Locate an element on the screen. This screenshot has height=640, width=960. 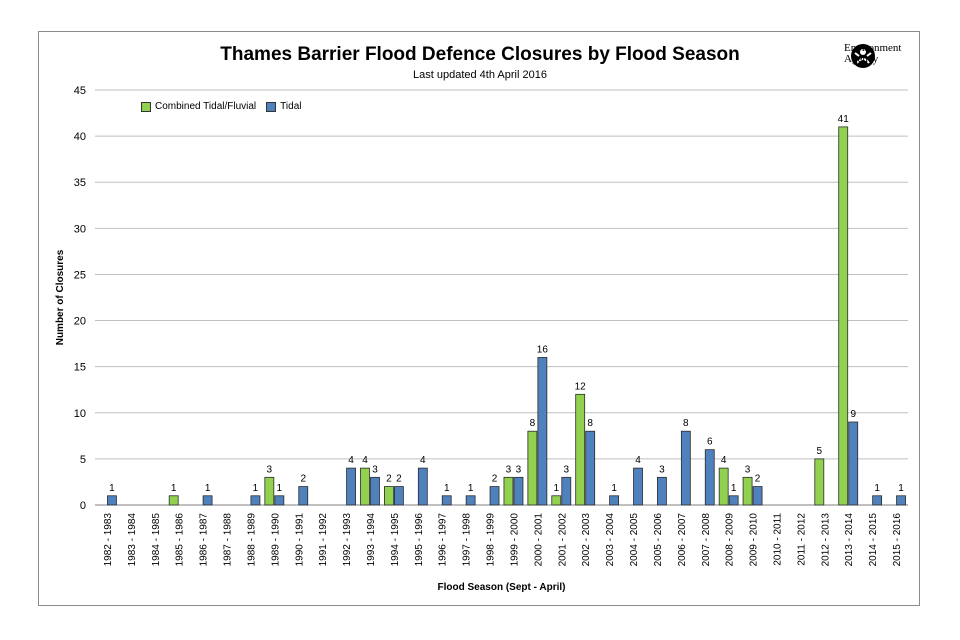
data-label: 12 is located at coordinates (581, 386).